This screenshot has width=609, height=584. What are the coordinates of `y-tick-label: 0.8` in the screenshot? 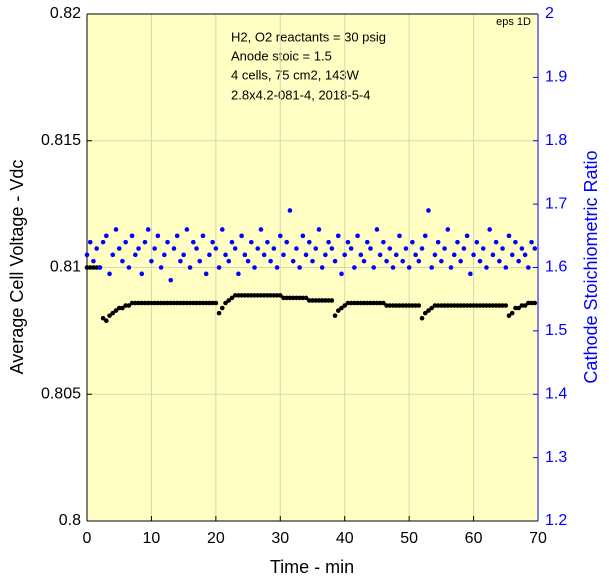 It's located at (70, 520).